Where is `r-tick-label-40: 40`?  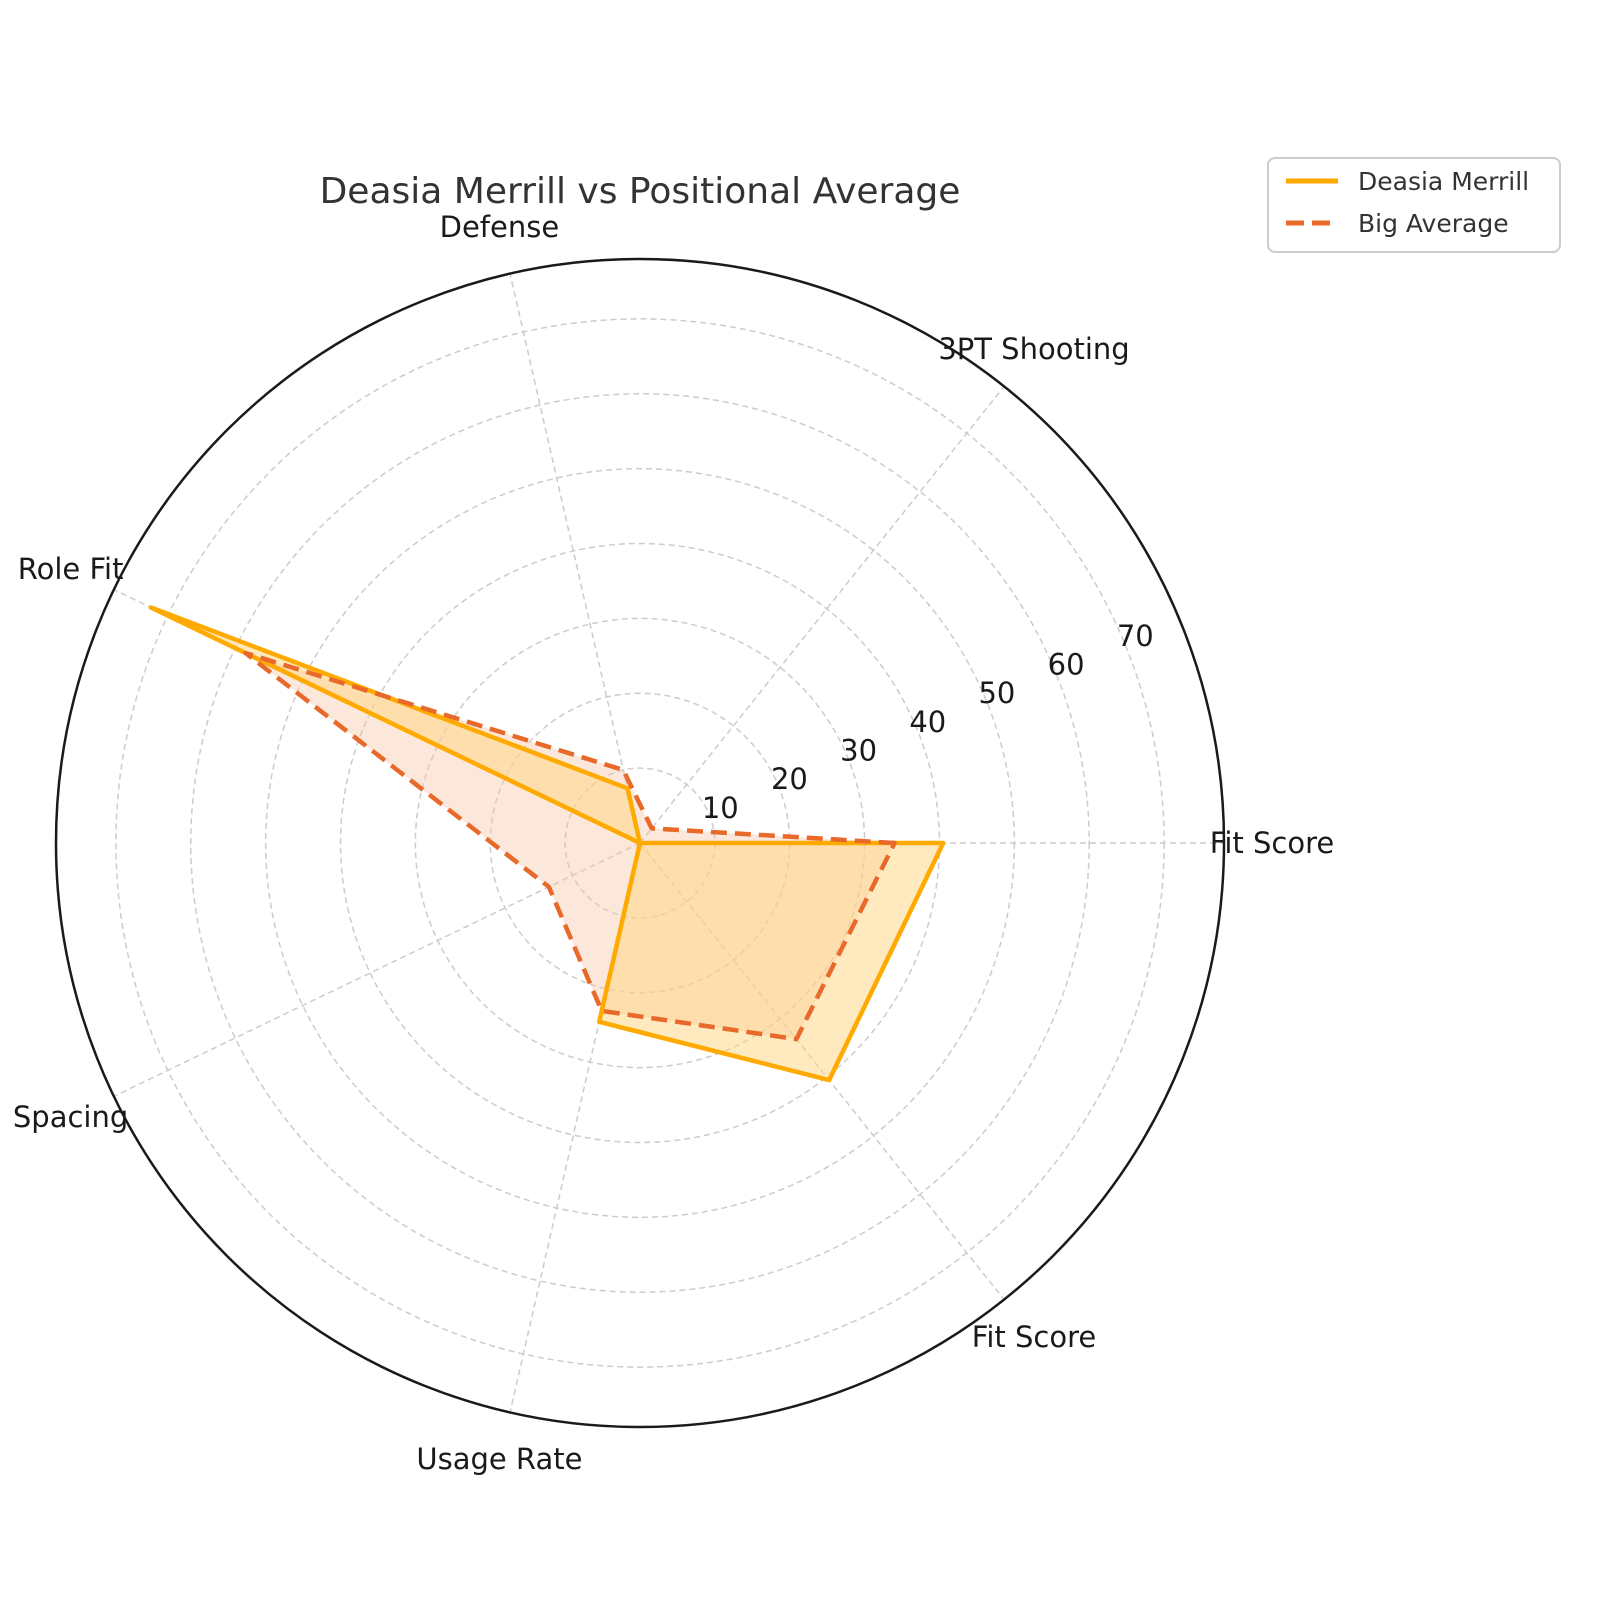
r-tick-label-40: 40 is located at coordinates (927, 722).